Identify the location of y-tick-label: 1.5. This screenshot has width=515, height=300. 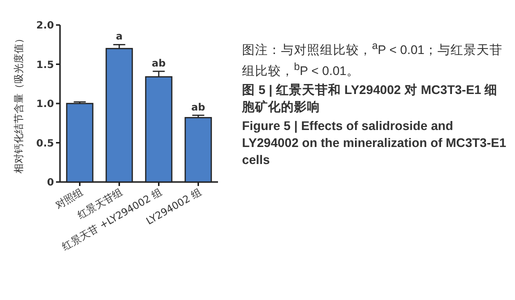
(45, 65).